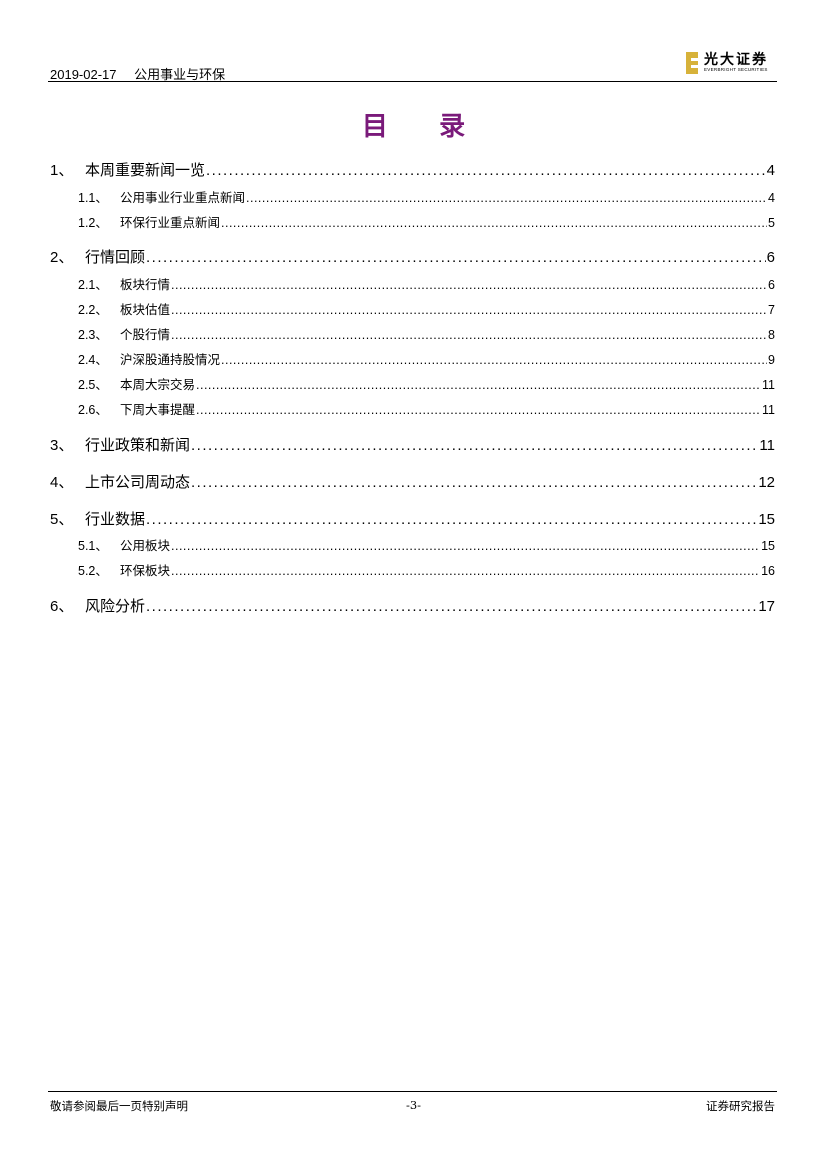  What do you see at coordinates (93, 571) in the screenshot?
I see `toc-number: 5.2、` at bounding box center [93, 571].